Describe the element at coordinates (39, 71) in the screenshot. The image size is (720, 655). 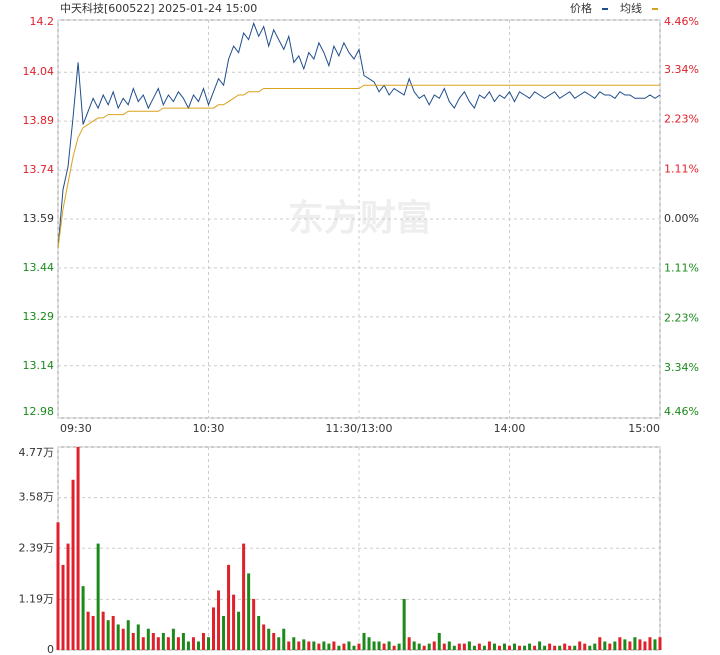
I see `y-tick-label: 14.04` at that location.